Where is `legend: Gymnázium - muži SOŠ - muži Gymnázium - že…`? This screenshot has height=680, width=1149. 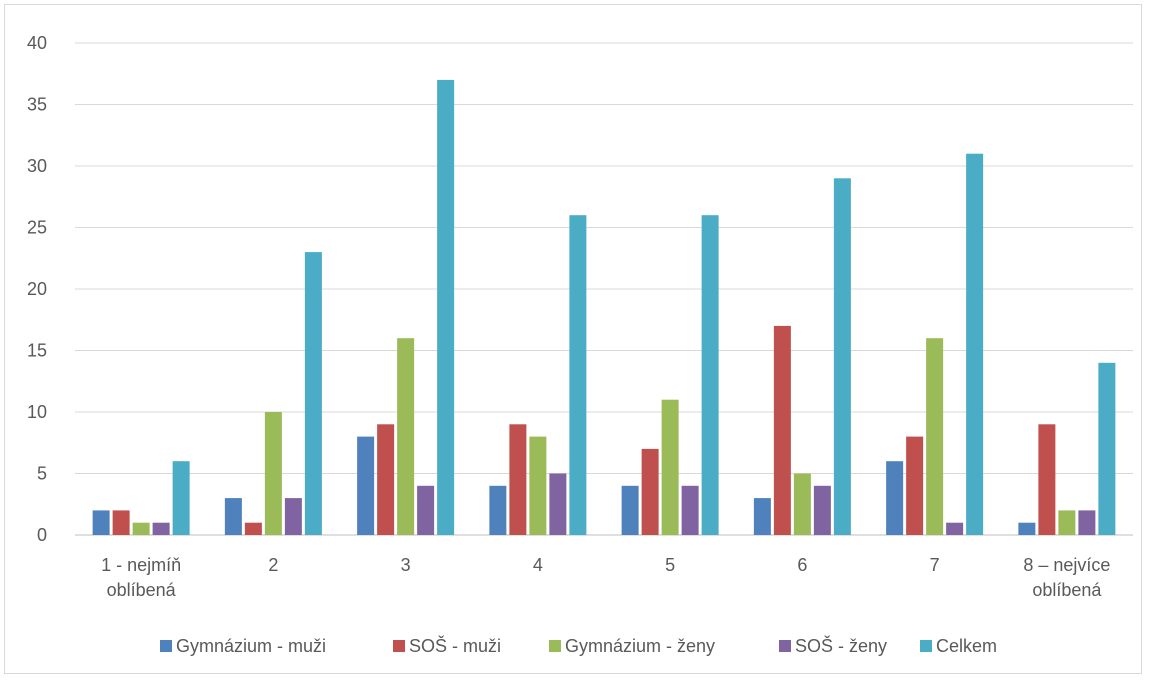
legend: Gymnázium - muži SOŠ - muži Gymnázium - že… is located at coordinates (578, 645).